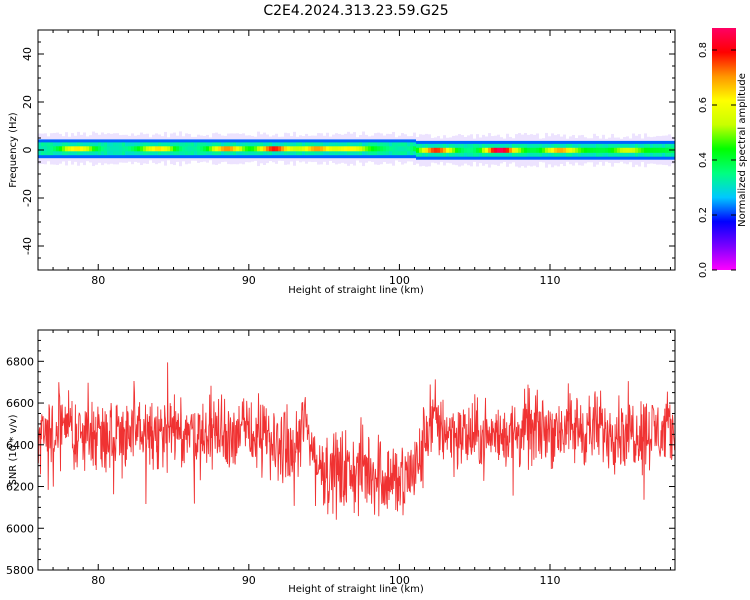  I want to click on snr-x-axis-label: Height of straight line (km), so click(356, 589).